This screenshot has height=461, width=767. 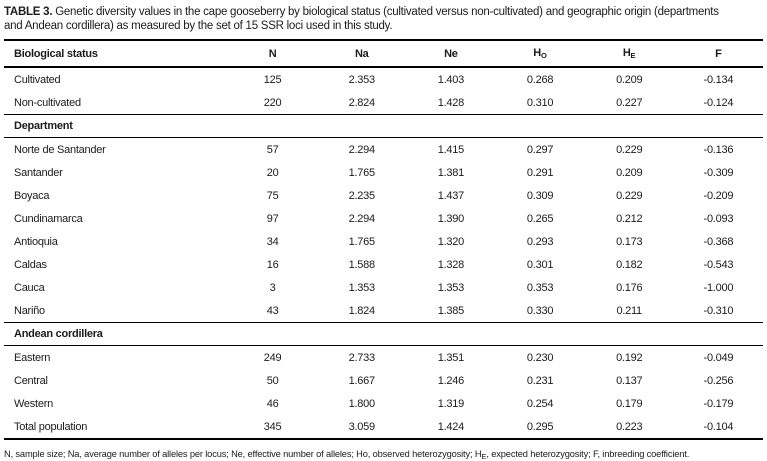 I want to click on value-cell: 20, so click(x=272, y=172).